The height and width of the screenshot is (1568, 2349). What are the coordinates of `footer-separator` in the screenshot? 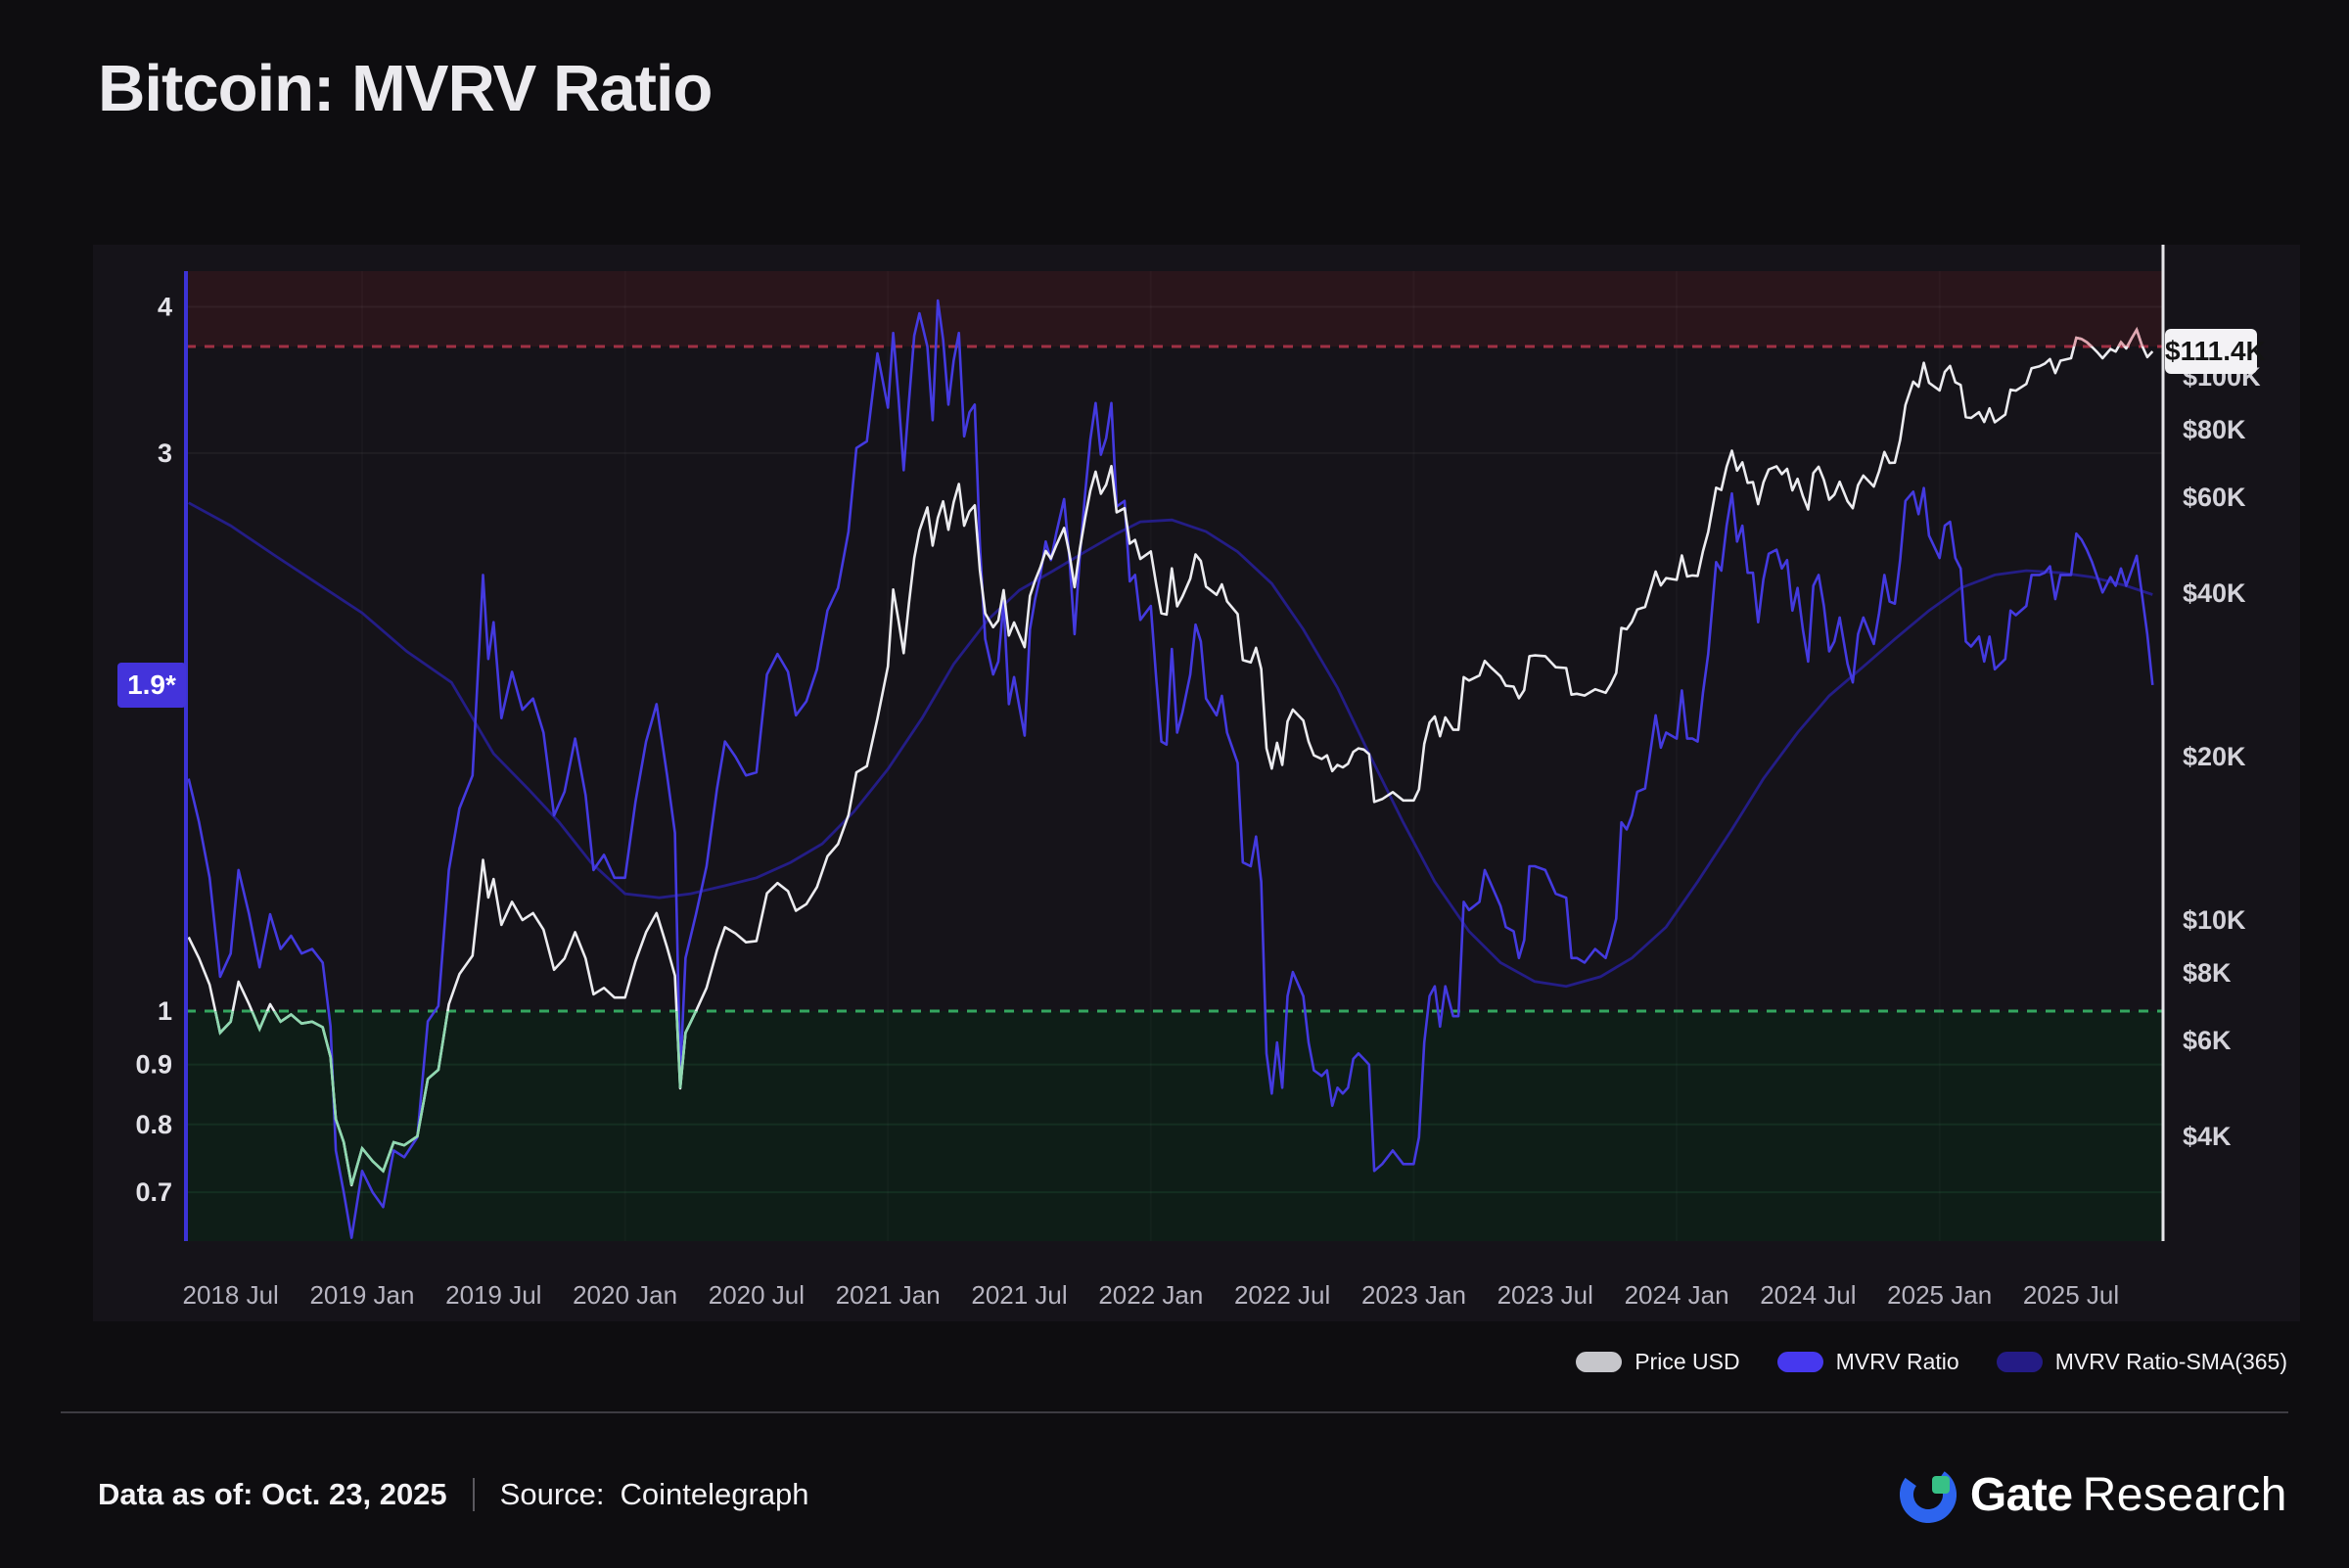 It's located at (473, 1494).